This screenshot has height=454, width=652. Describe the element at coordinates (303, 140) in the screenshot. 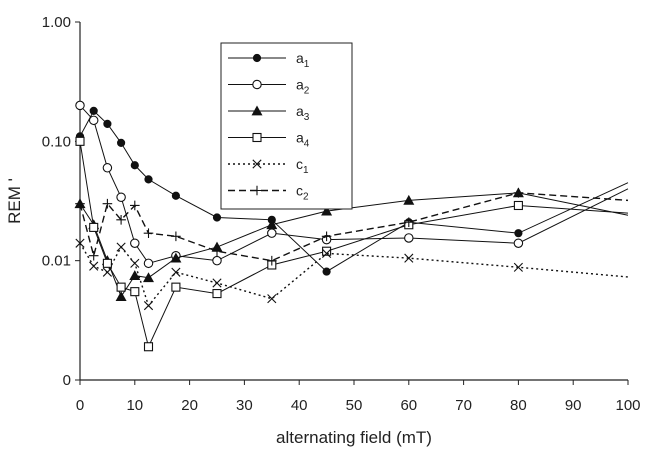

I see `legend-label: a4` at that location.